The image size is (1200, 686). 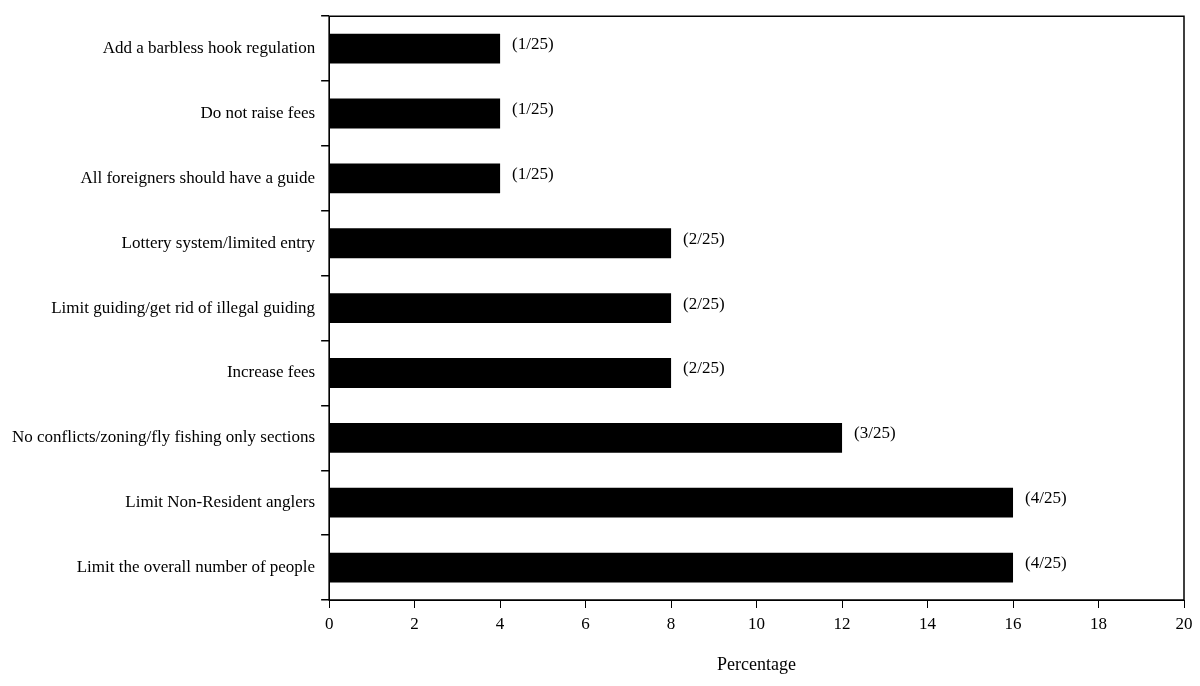 I want to click on x-tick-label: 4, so click(x=500, y=623).